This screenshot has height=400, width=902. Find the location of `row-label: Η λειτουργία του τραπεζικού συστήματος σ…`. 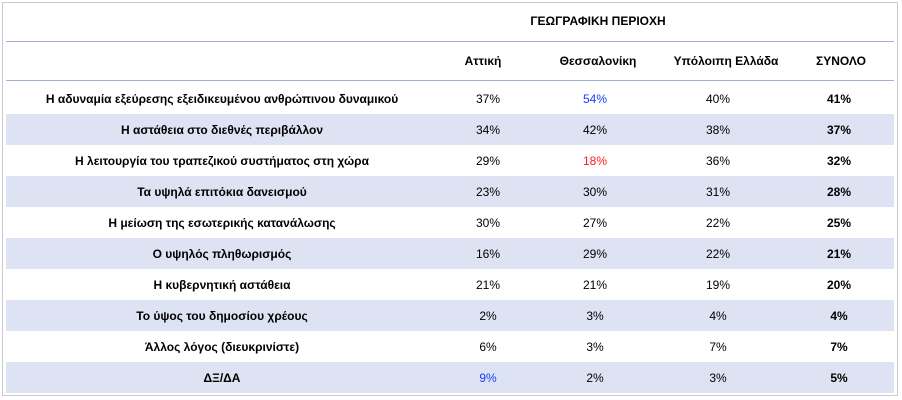

row-label: Η λειτουργία του τραπεζικού συστήματος σ… is located at coordinates (222, 160).